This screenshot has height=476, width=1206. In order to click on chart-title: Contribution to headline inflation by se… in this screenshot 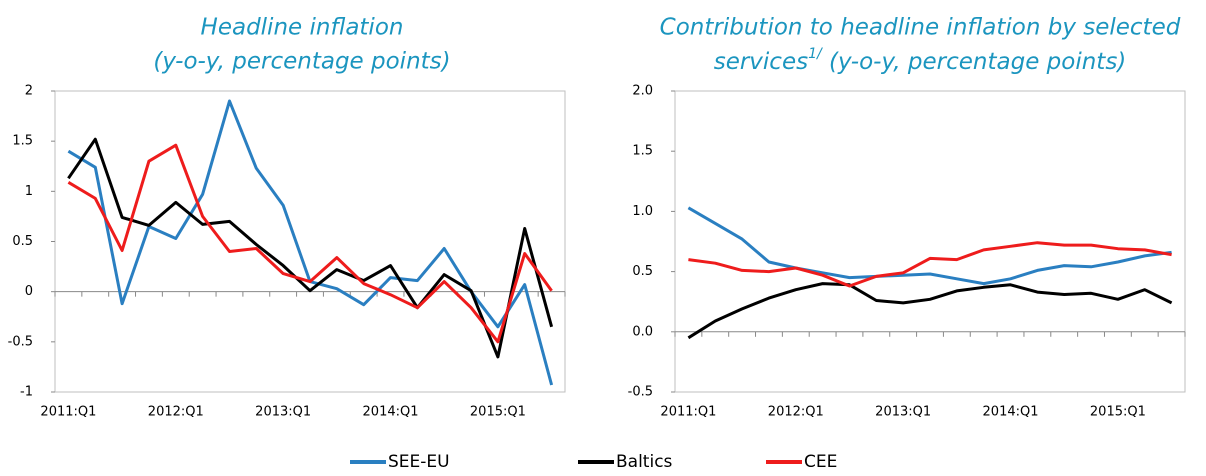, I will do `click(920, 28)`.